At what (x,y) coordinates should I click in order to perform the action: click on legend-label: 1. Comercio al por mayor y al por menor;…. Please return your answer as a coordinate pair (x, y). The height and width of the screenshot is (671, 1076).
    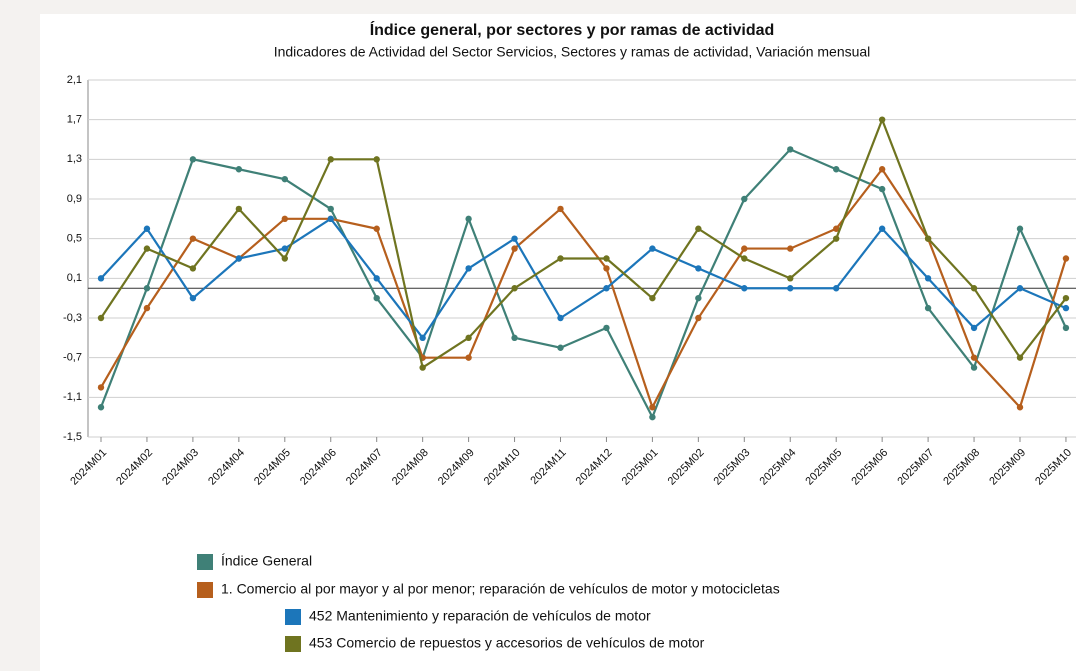
    Looking at the image, I should click on (500, 589).